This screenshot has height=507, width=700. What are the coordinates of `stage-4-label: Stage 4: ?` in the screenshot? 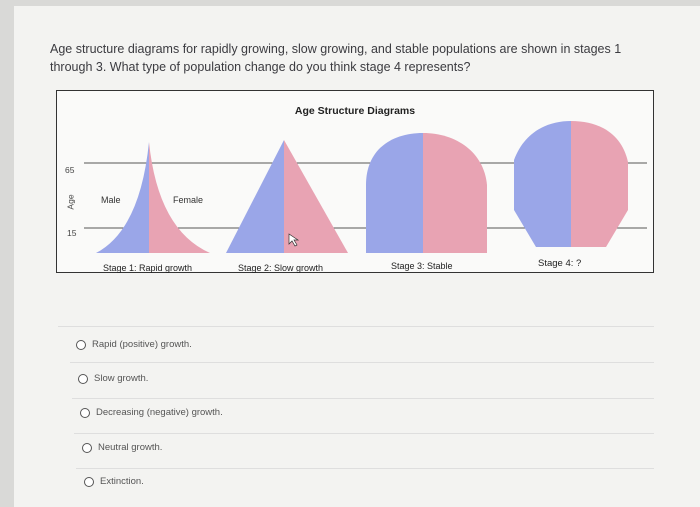 It's located at (560, 263).